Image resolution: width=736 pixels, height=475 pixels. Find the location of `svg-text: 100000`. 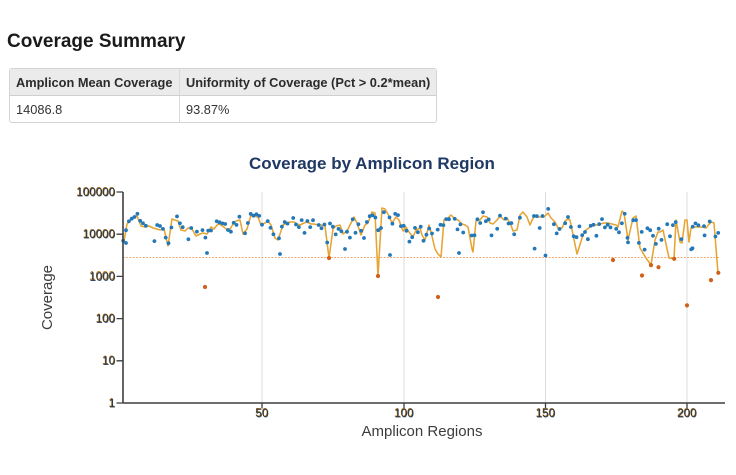

svg-text: 100000 is located at coordinates (96, 192).